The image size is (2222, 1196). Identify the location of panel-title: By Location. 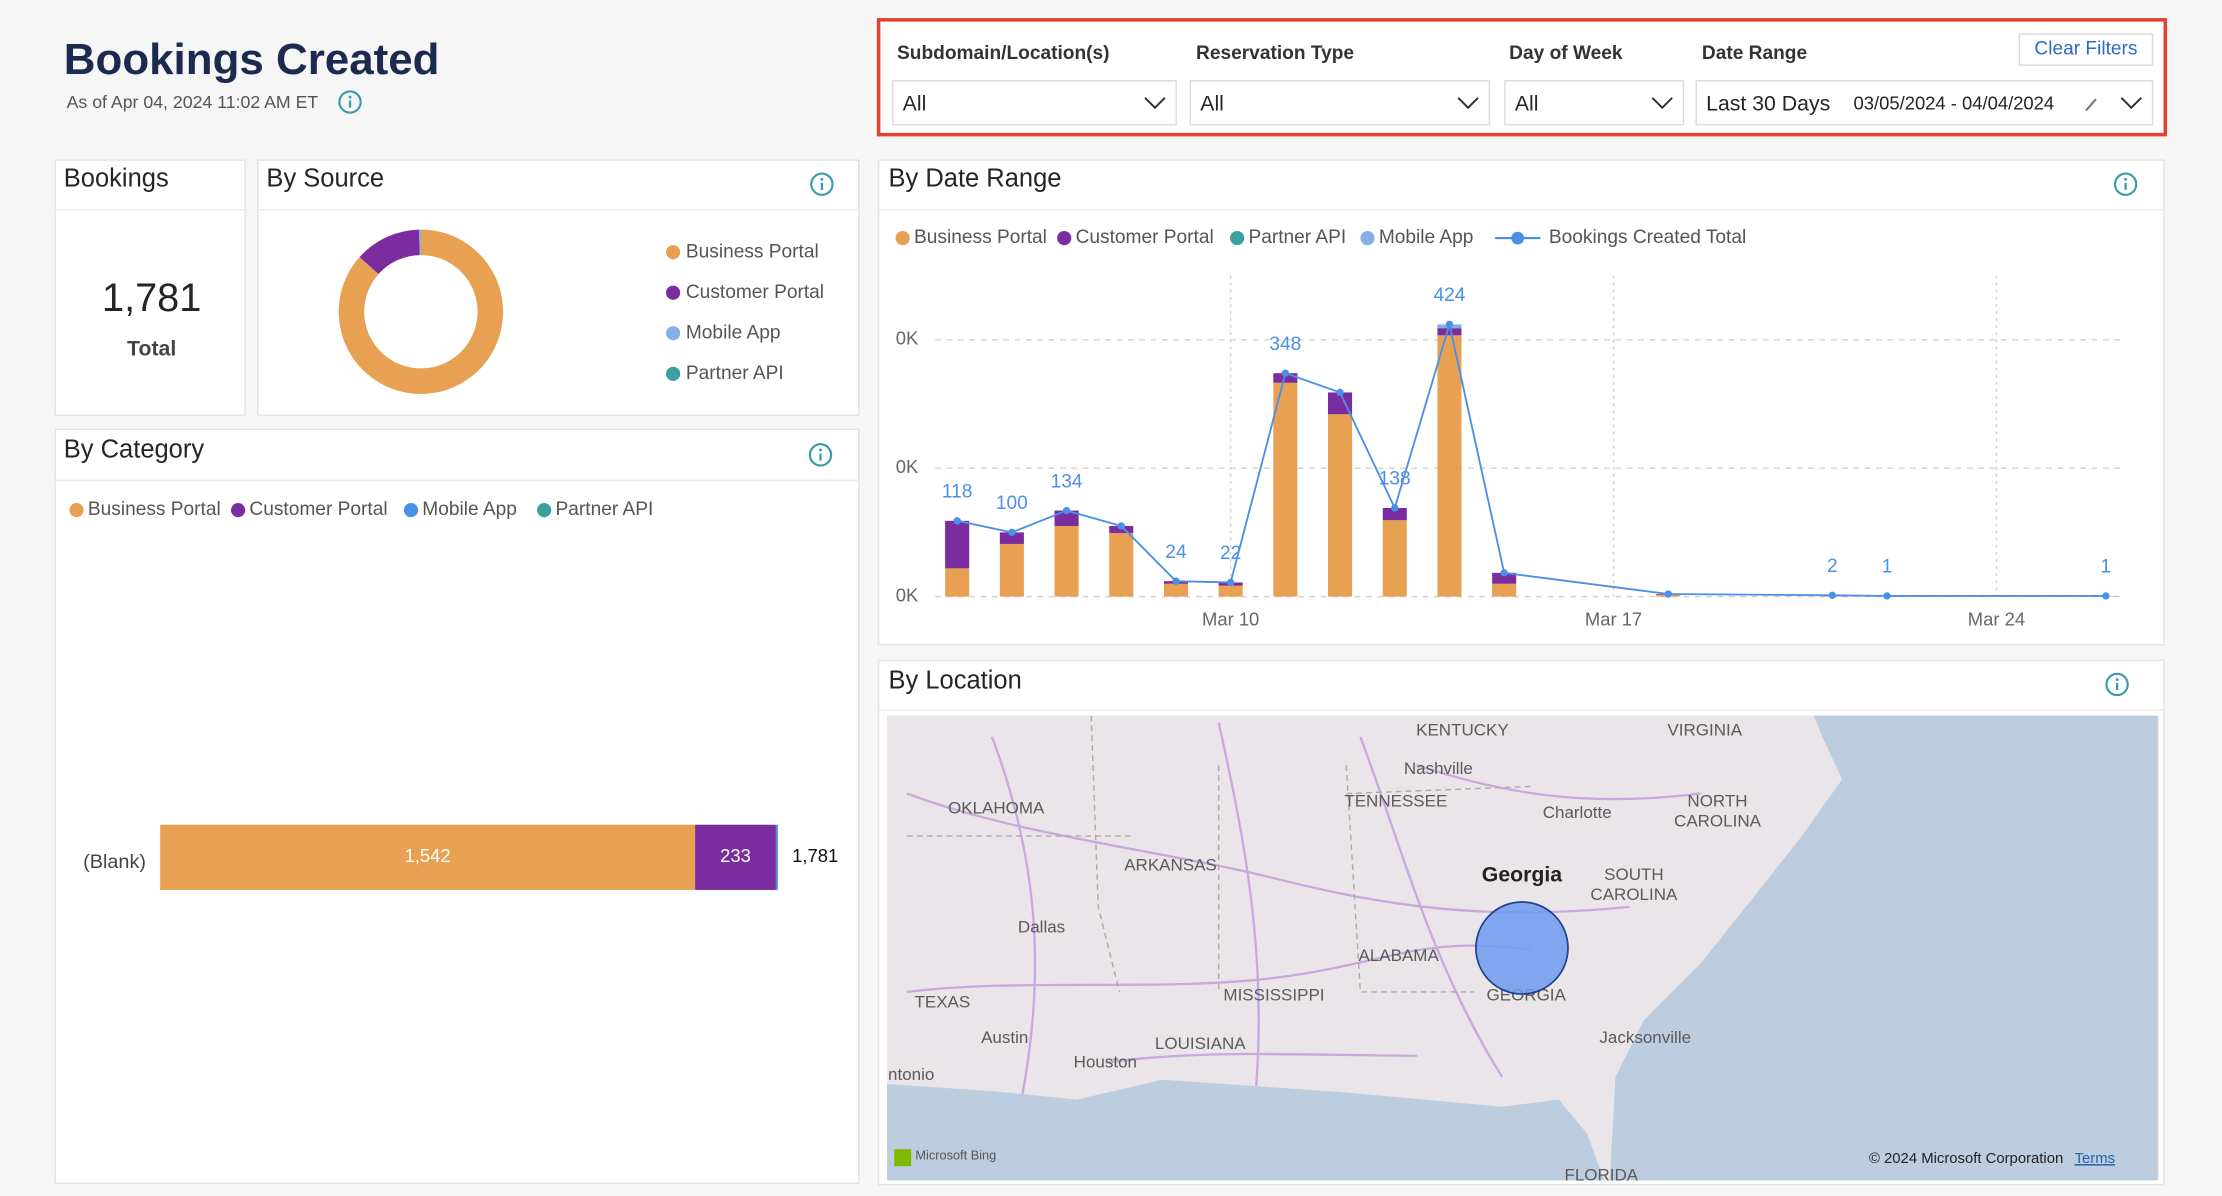
(955, 680).